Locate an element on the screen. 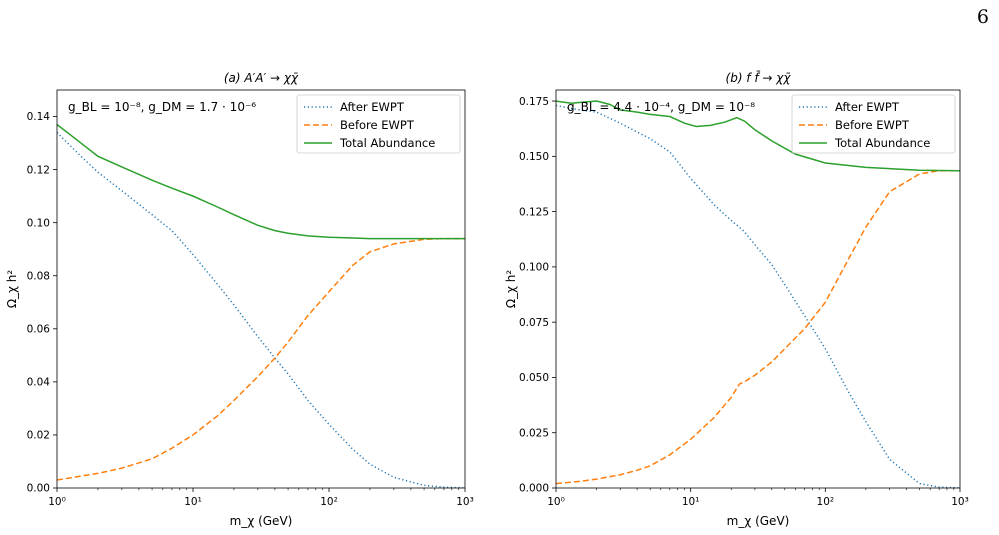  y-tick-label: 0.050 is located at coordinates (534, 378).